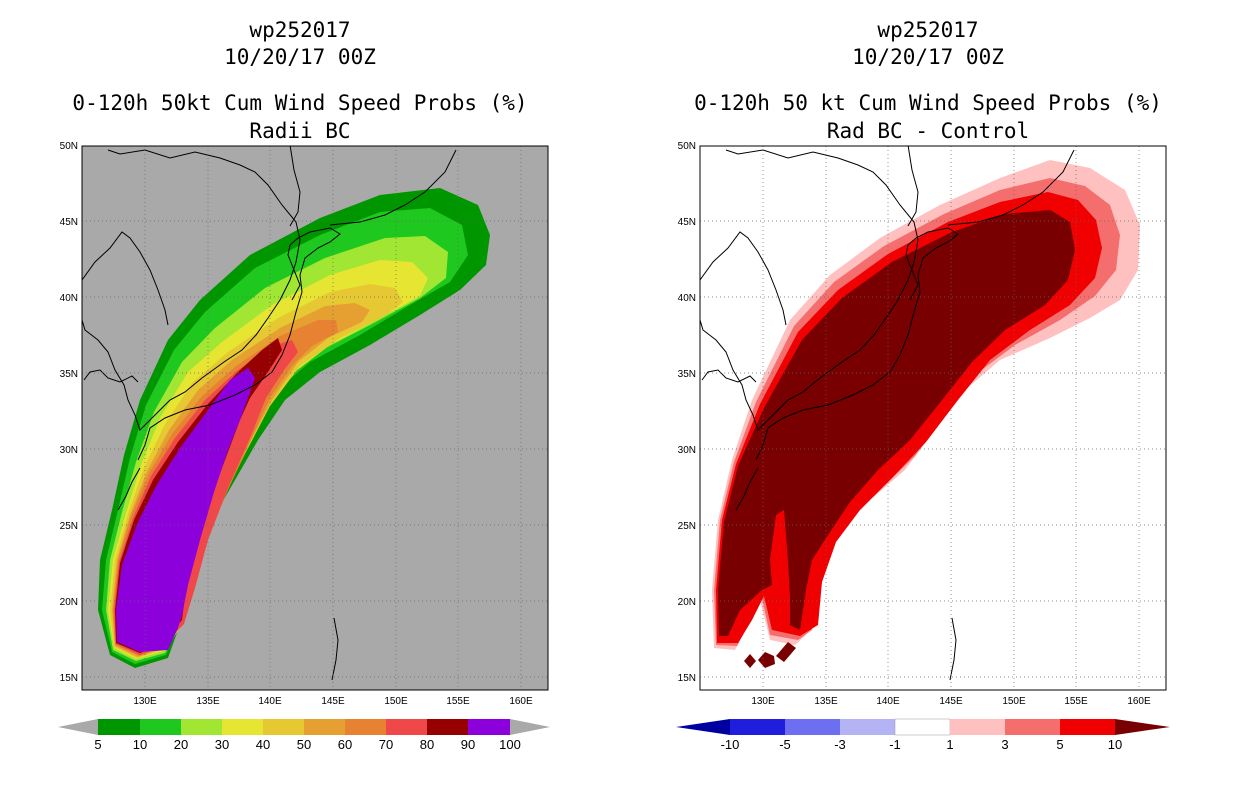 Image resolution: width=1236 pixels, height=800 pixels. I want to click on left-lon-label: 160E, so click(521, 701).